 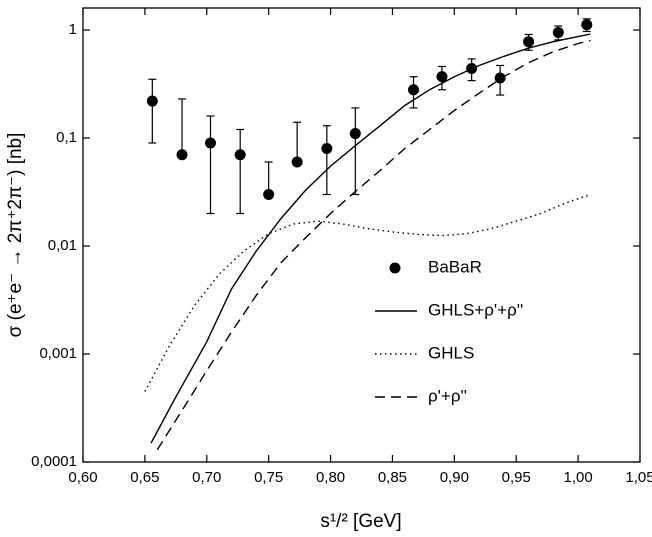 What do you see at coordinates (82, 477) in the screenshot?
I see `x-tick-label: 0,60` at bounding box center [82, 477].